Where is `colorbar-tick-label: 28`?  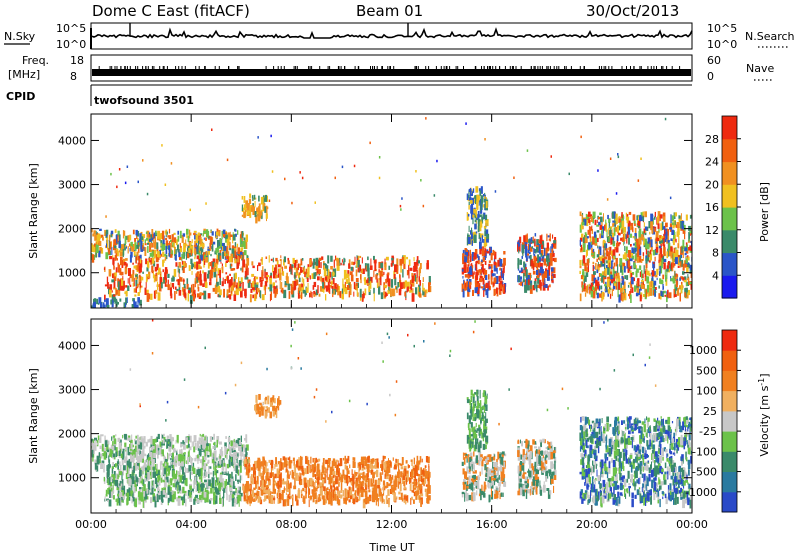 colorbar-tick-label: 28 is located at coordinates (712, 139).